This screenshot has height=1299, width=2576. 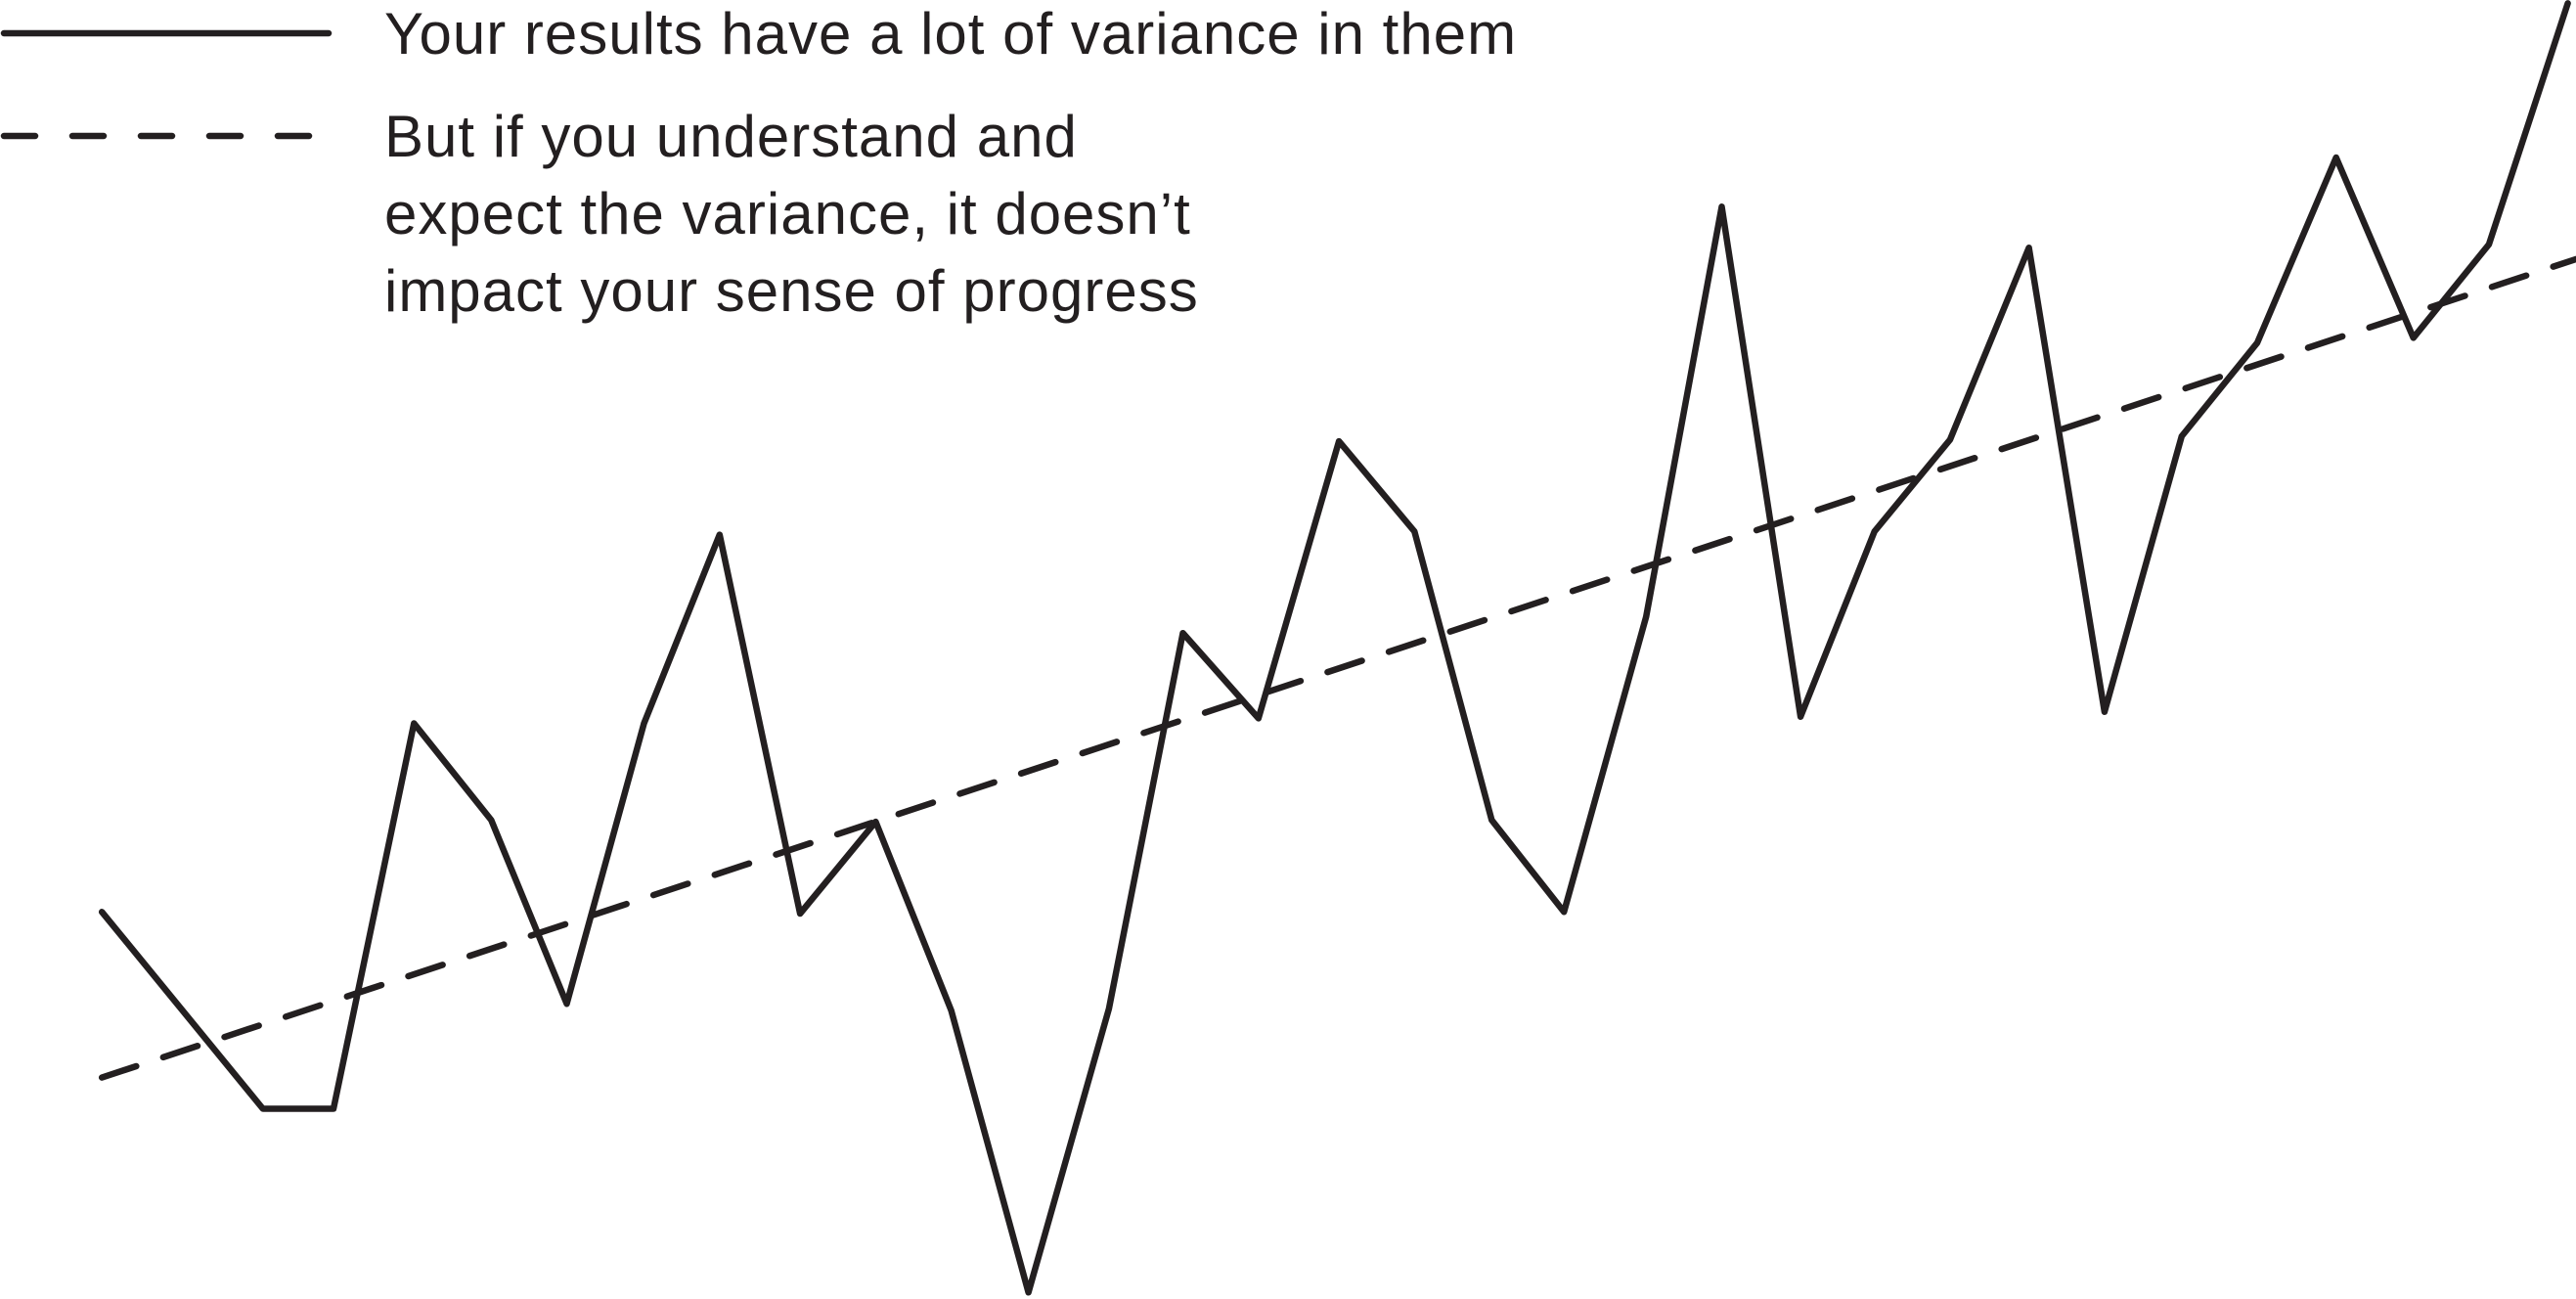 What do you see at coordinates (787, 213) in the screenshot?
I see `legend-label: expect the variance, it doesn’t` at bounding box center [787, 213].